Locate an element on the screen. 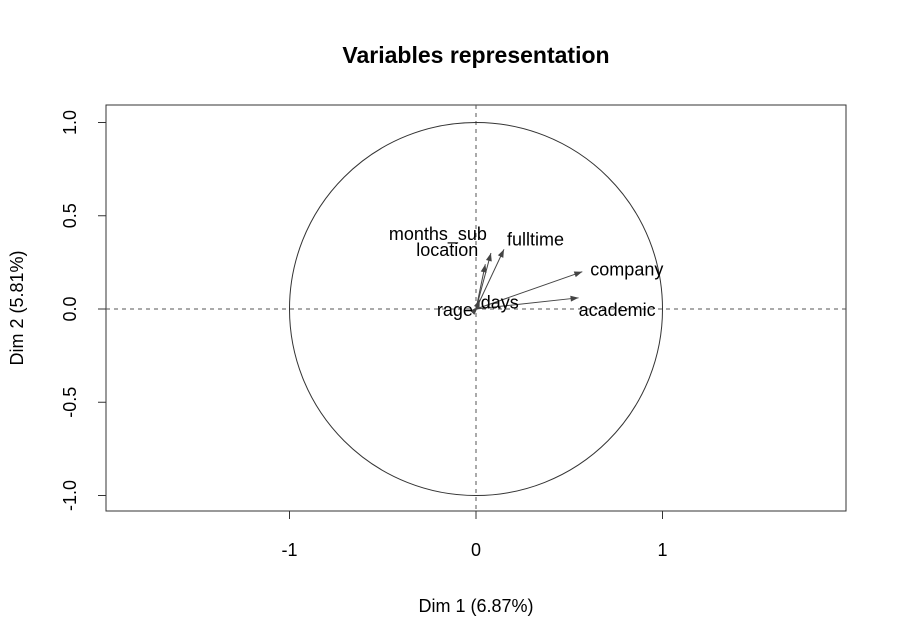 The width and height of the screenshot is (900, 644). arrow-fulltime is located at coordinates (490, 279).